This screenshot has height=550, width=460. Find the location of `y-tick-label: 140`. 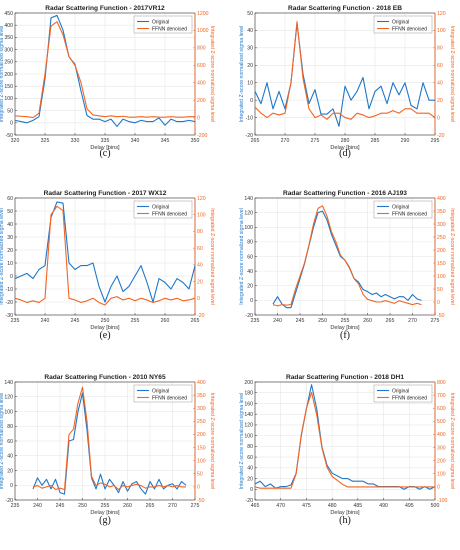

y-tick-label: 140 is located at coordinates (8, 383).